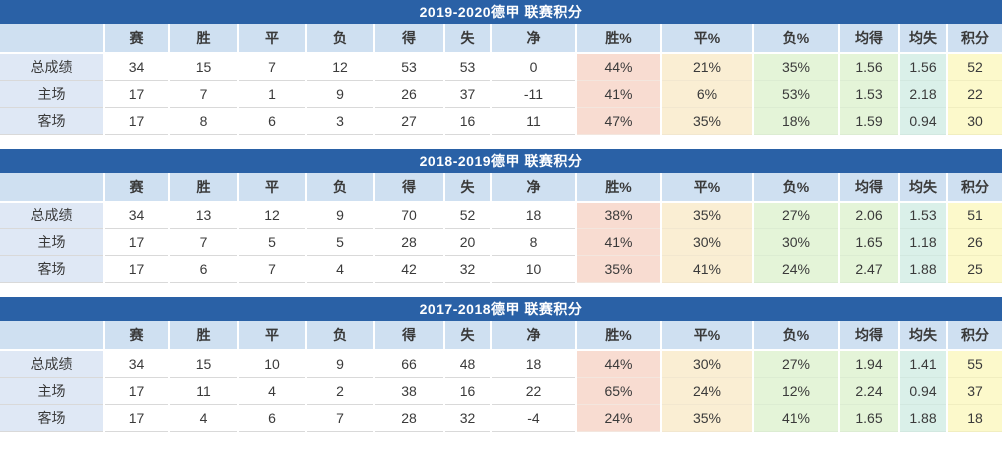 Image resolution: width=1002 pixels, height=450 pixels. Describe the element at coordinates (501, 215) in the screenshot. I see `table-row: 总成绩 34 13 12 9 70 52 18 38% 35% 27% 2.06 1.53 51` at that location.